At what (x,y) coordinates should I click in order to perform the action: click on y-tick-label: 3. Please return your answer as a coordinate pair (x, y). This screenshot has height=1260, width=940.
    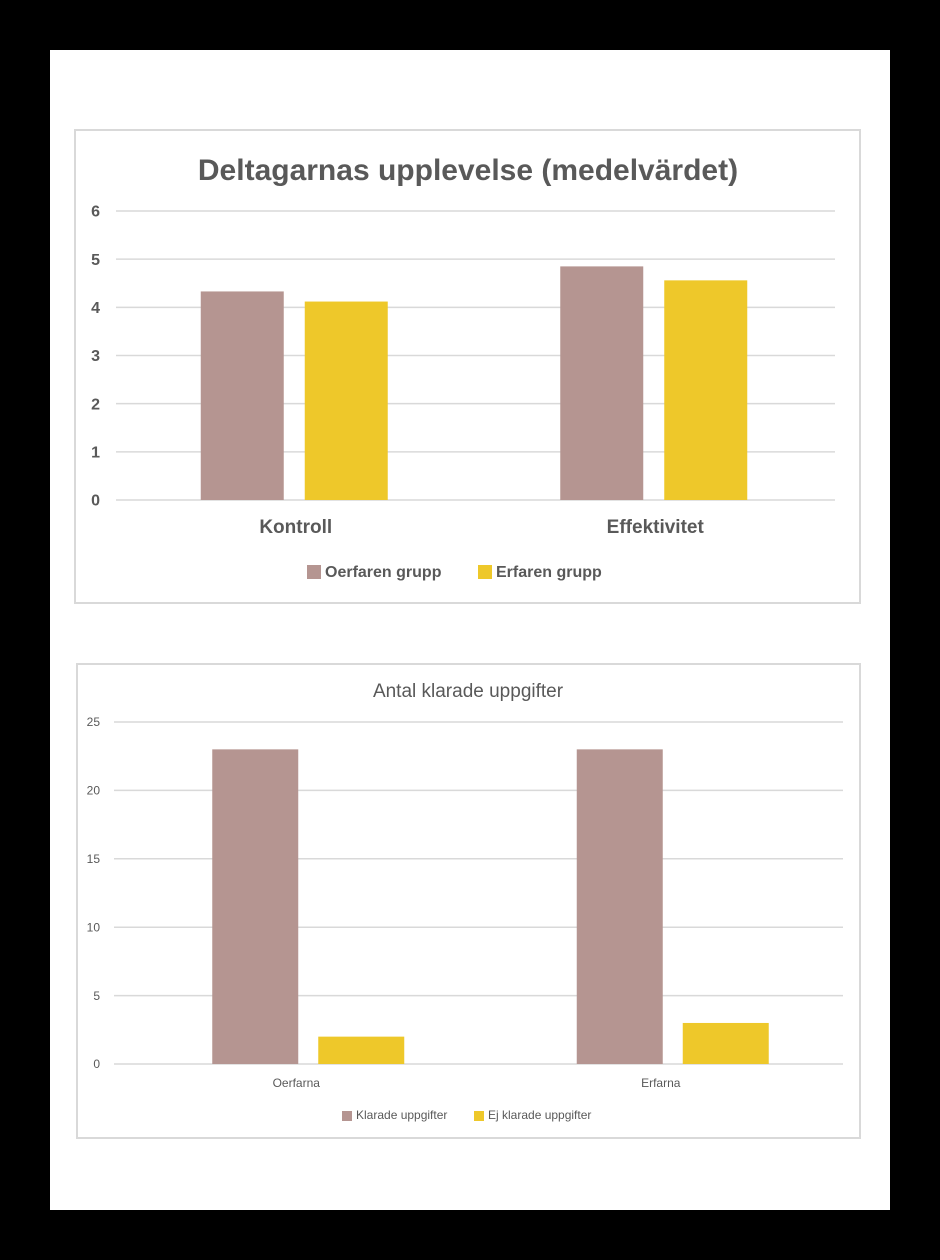
    Looking at the image, I should click on (95, 356).